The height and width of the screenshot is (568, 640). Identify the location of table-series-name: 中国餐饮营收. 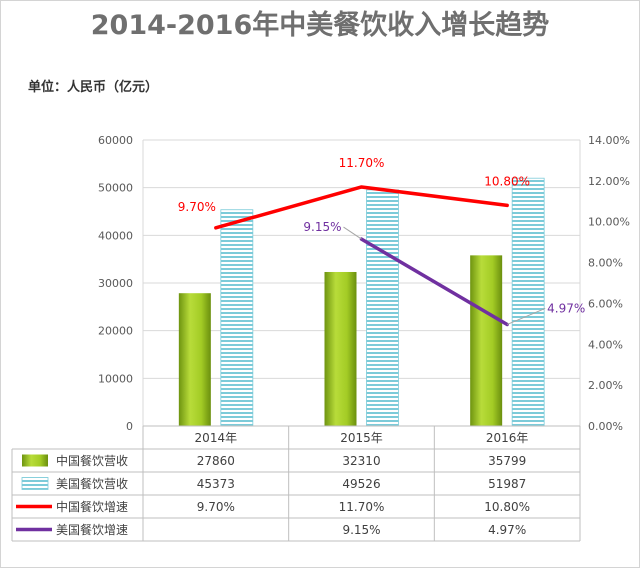
(92, 460).